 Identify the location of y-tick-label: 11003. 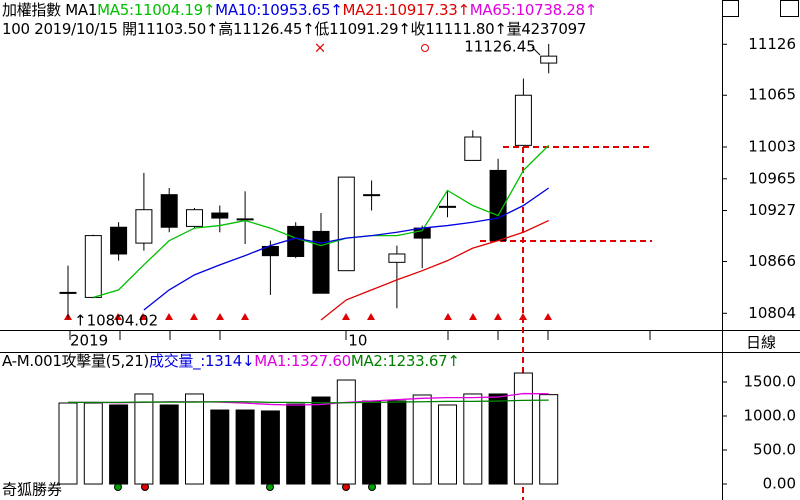
(772, 147).